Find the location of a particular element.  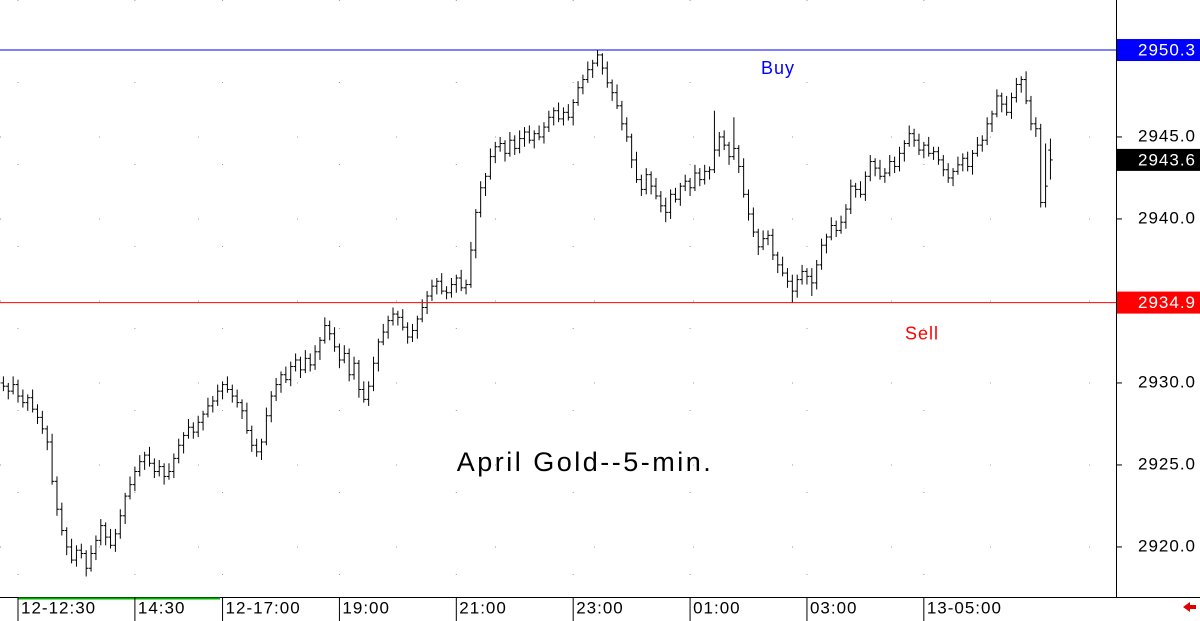

last-price-tag is located at coordinates (1158, 159).